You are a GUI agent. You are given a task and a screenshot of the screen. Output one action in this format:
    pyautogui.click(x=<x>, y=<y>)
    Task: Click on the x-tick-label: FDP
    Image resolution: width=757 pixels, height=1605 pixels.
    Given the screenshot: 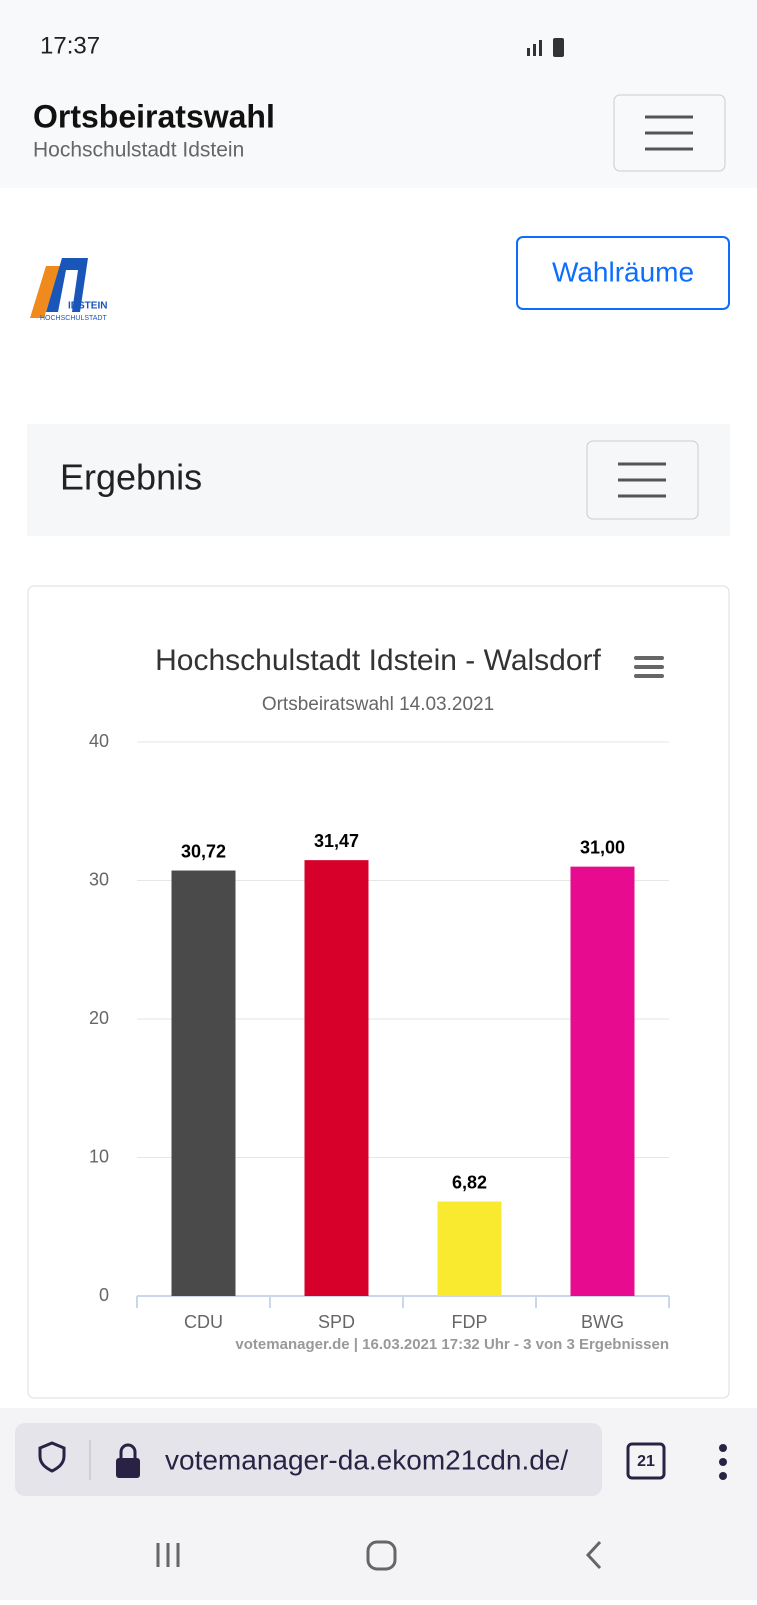 What is the action you would take?
    pyautogui.click(x=470, y=1322)
    